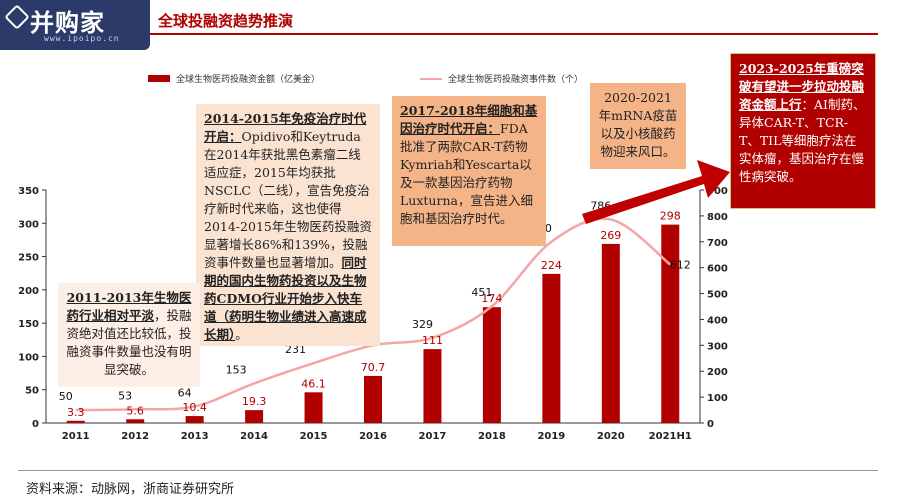 The image size is (908, 498). I want to click on y-left-tick-label: 200, so click(28, 291).